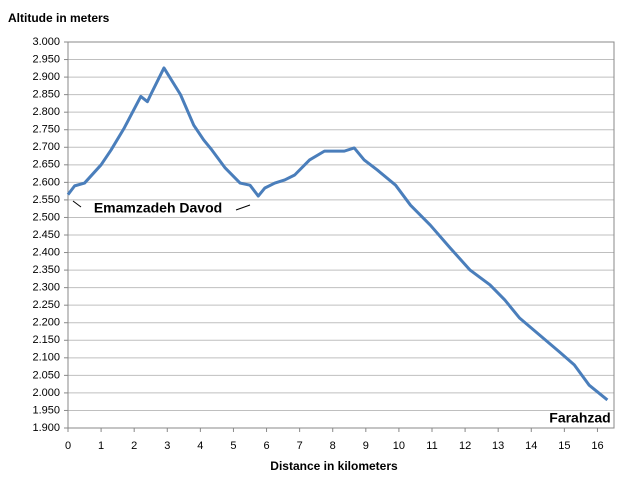 This screenshot has height=480, width=640. Describe the element at coordinates (233, 446) in the screenshot. I see `x-tick-label: 5` at that location.